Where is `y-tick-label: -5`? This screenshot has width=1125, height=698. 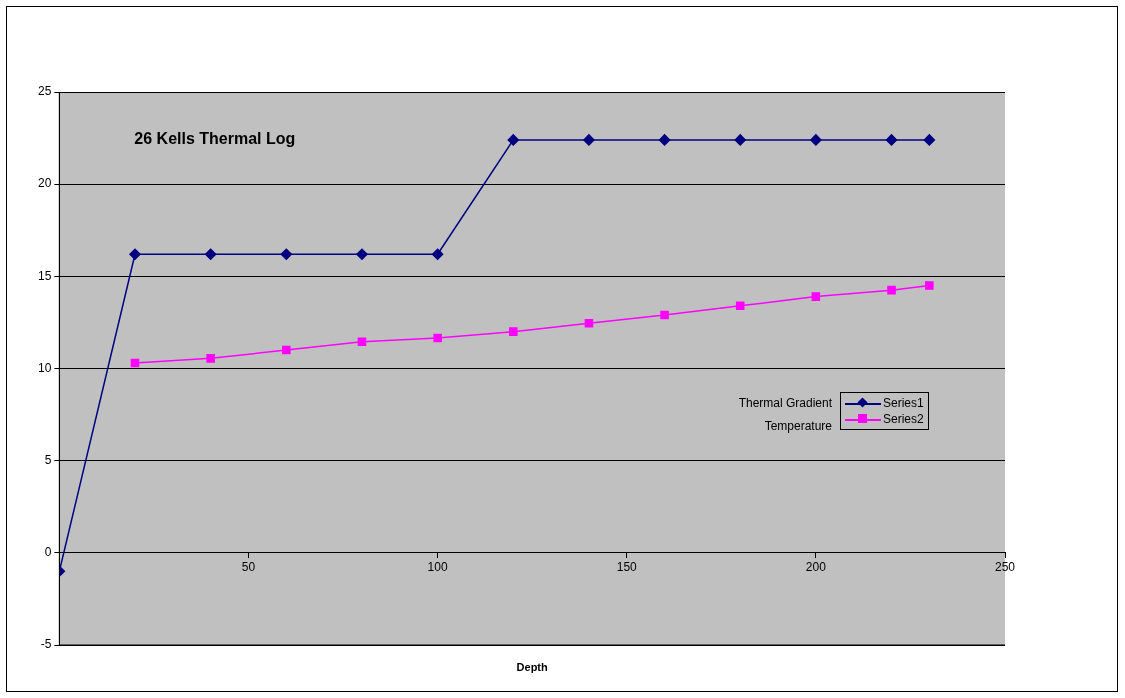
y-tick-label: -5 is located at coordinates (46, 644).